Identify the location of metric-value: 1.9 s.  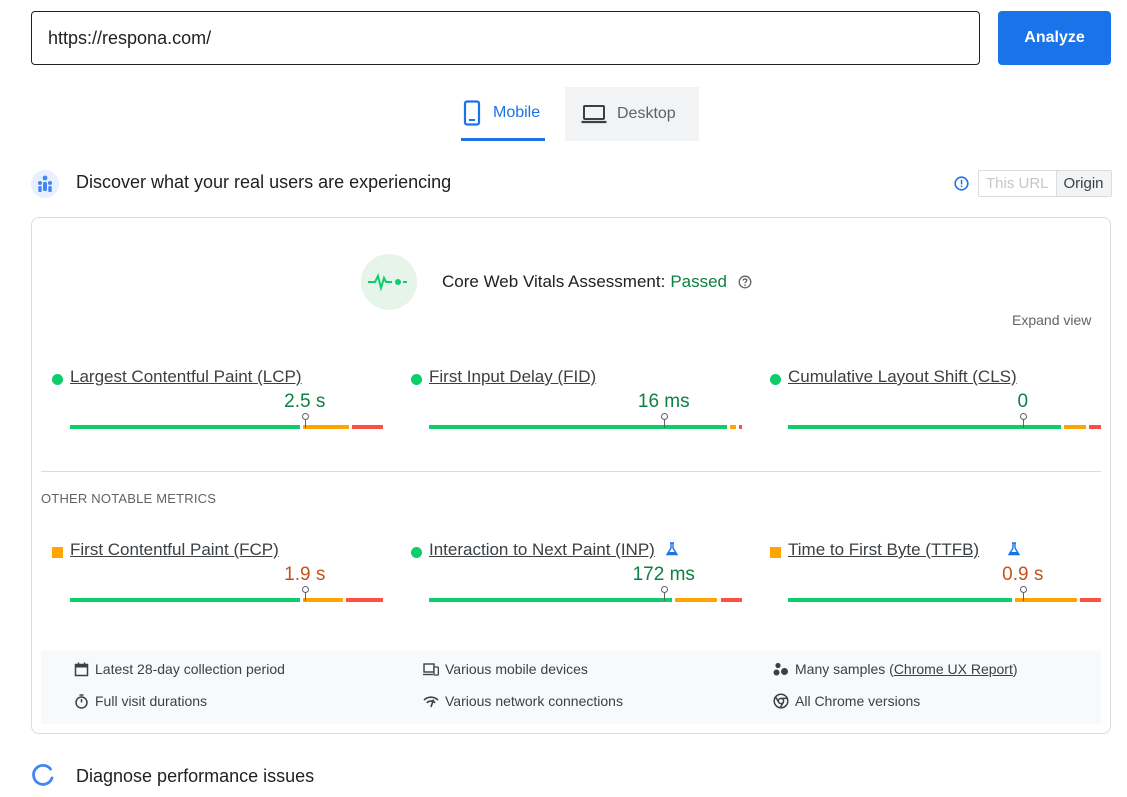
(305, 574).